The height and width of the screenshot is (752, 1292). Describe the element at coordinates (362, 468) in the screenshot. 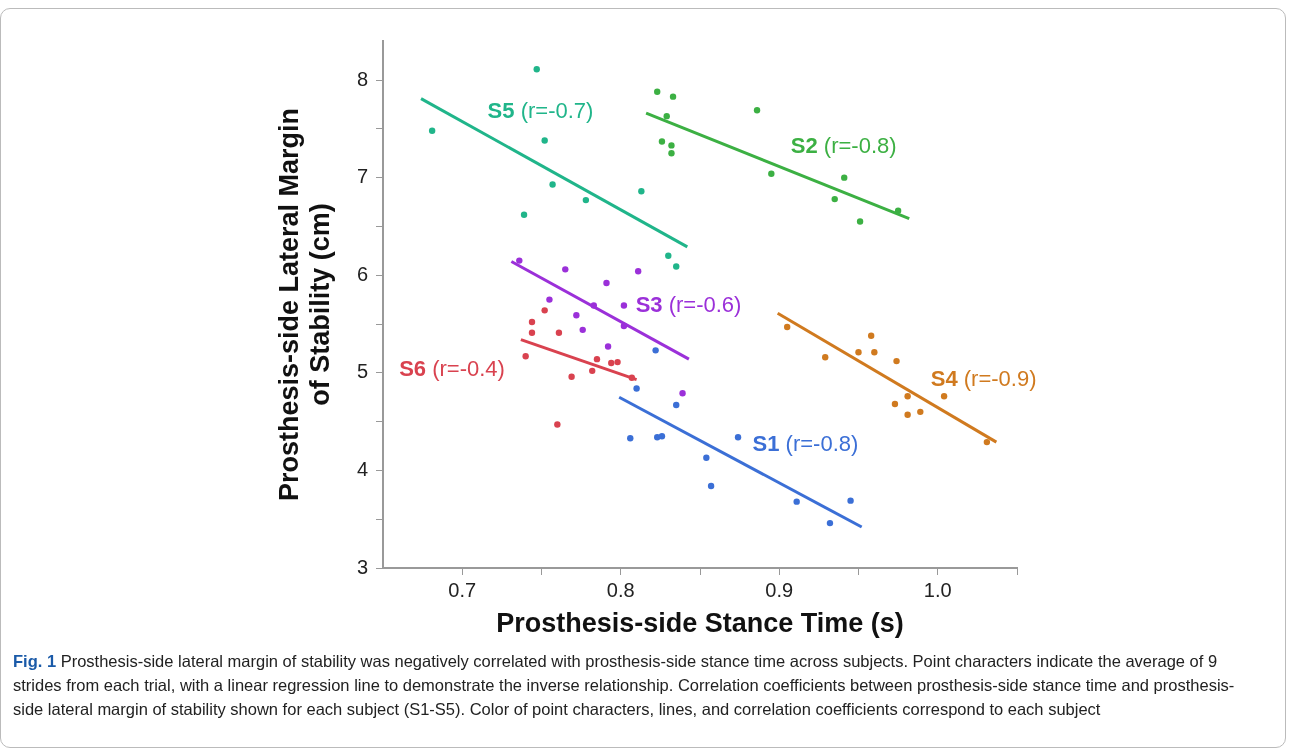

I see `y-tick-label: 4` at that location.